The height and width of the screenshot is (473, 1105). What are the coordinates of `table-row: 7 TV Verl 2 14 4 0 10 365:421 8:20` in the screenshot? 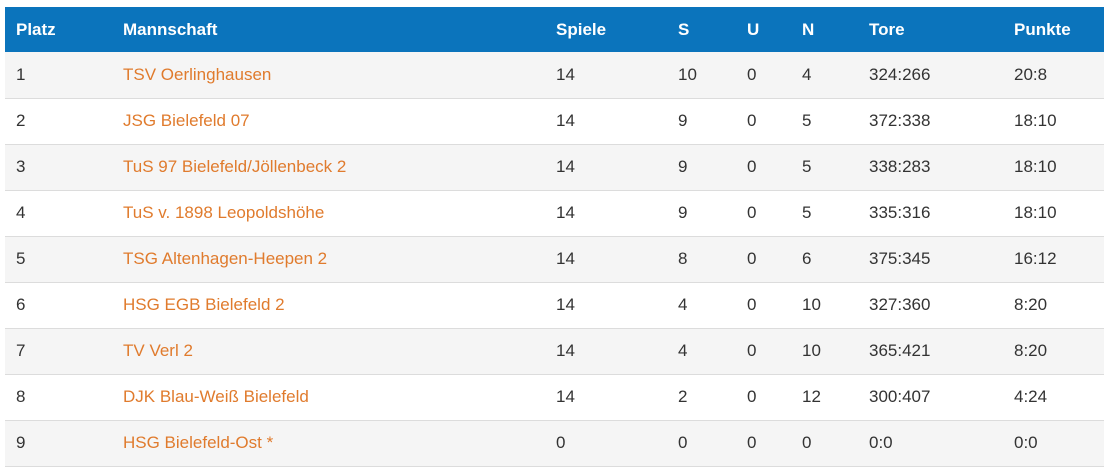 It's located at (554, 351).